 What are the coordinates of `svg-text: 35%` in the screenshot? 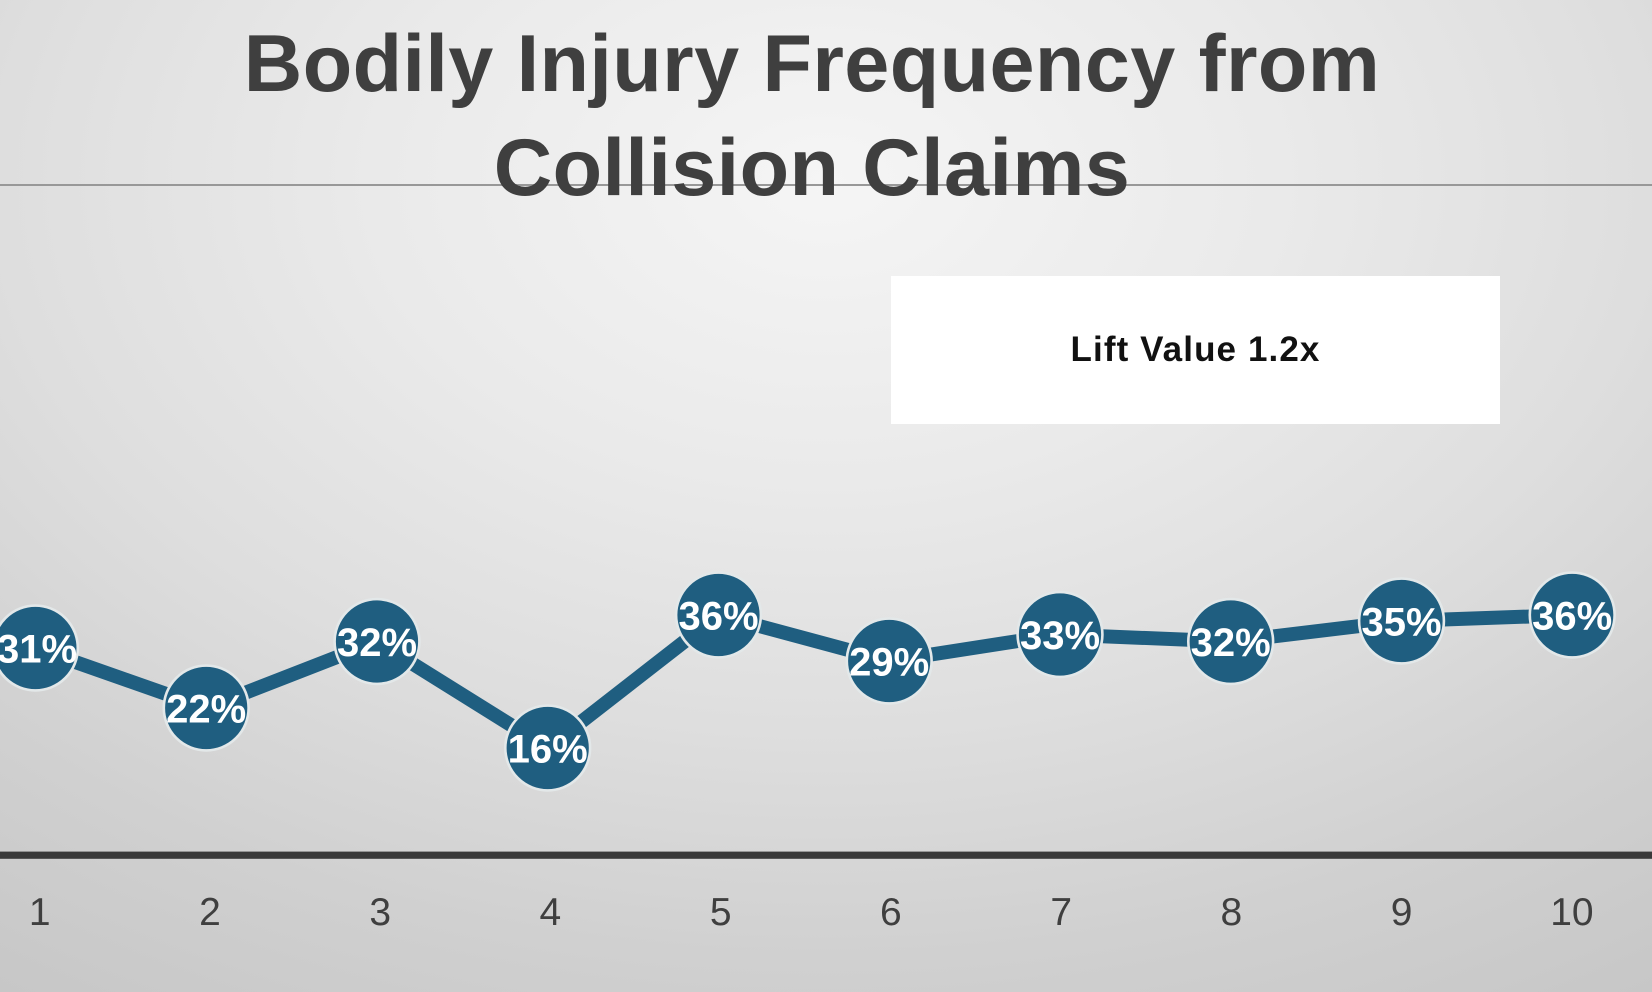 It's located at (1401, 622).